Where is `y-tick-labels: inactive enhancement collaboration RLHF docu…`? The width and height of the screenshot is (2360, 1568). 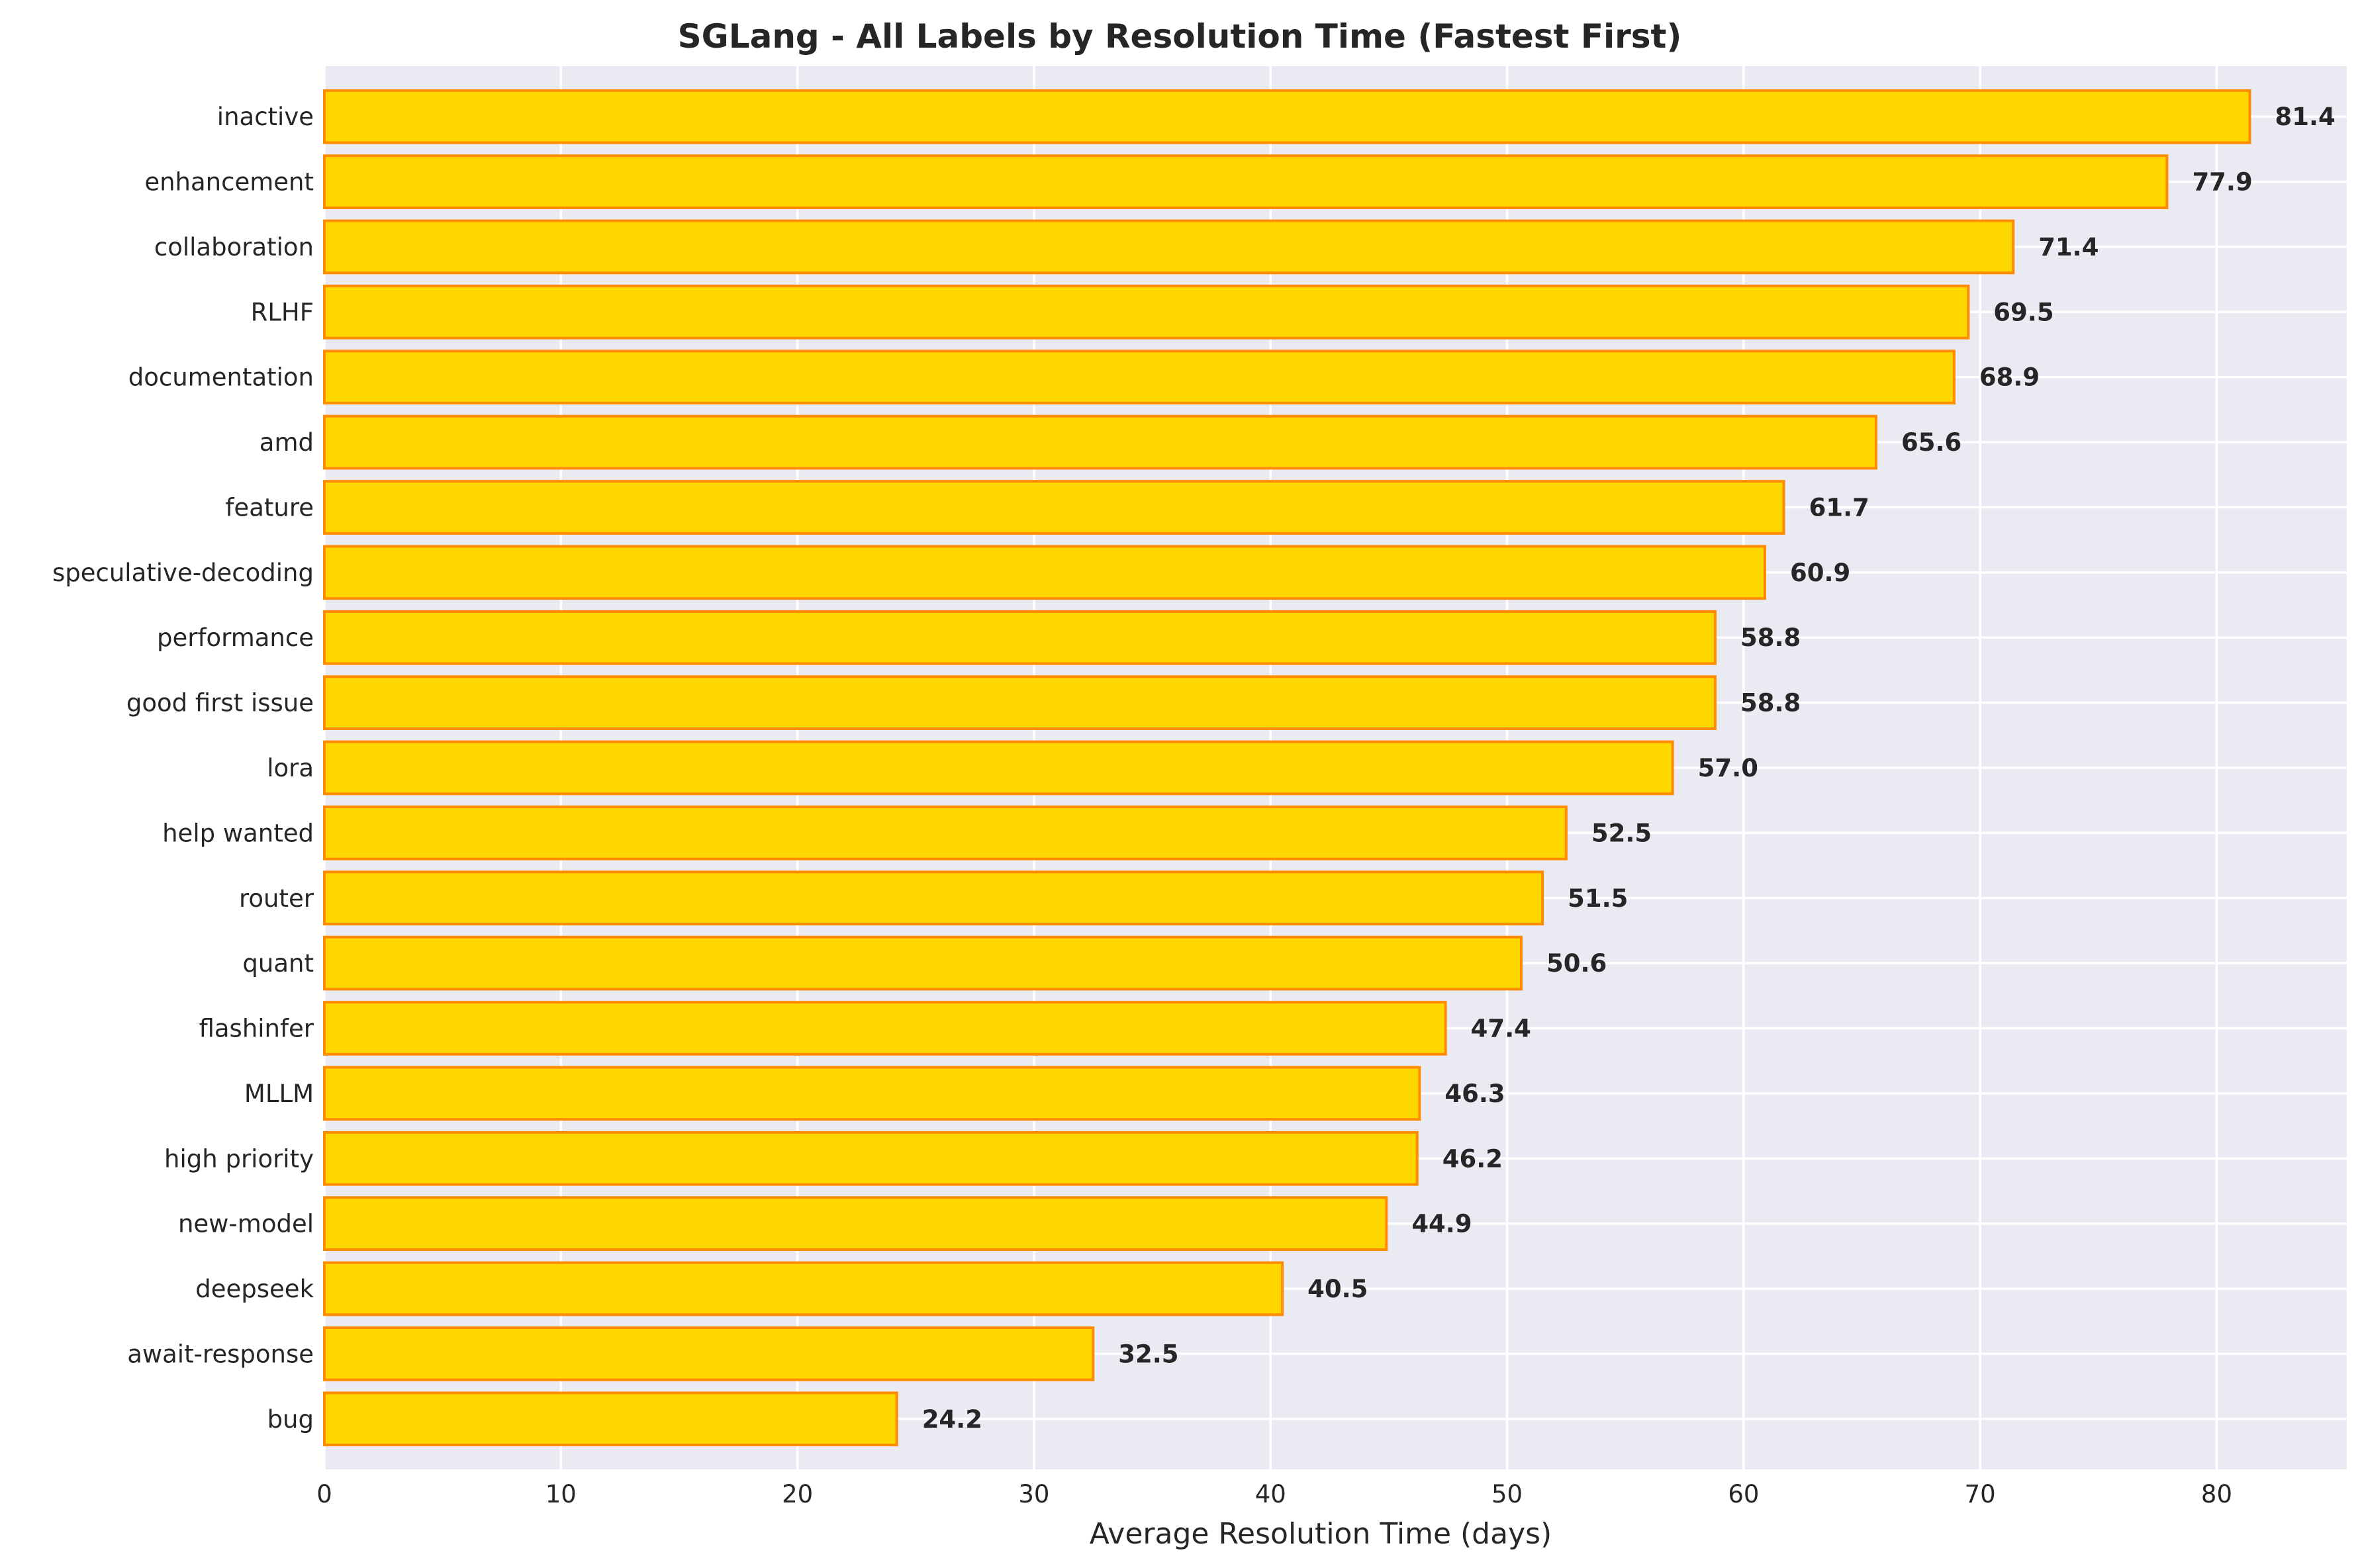
y-tick-labels: inactive enhancement collaboration RLHF docu… is located at coordinates (183, 768).